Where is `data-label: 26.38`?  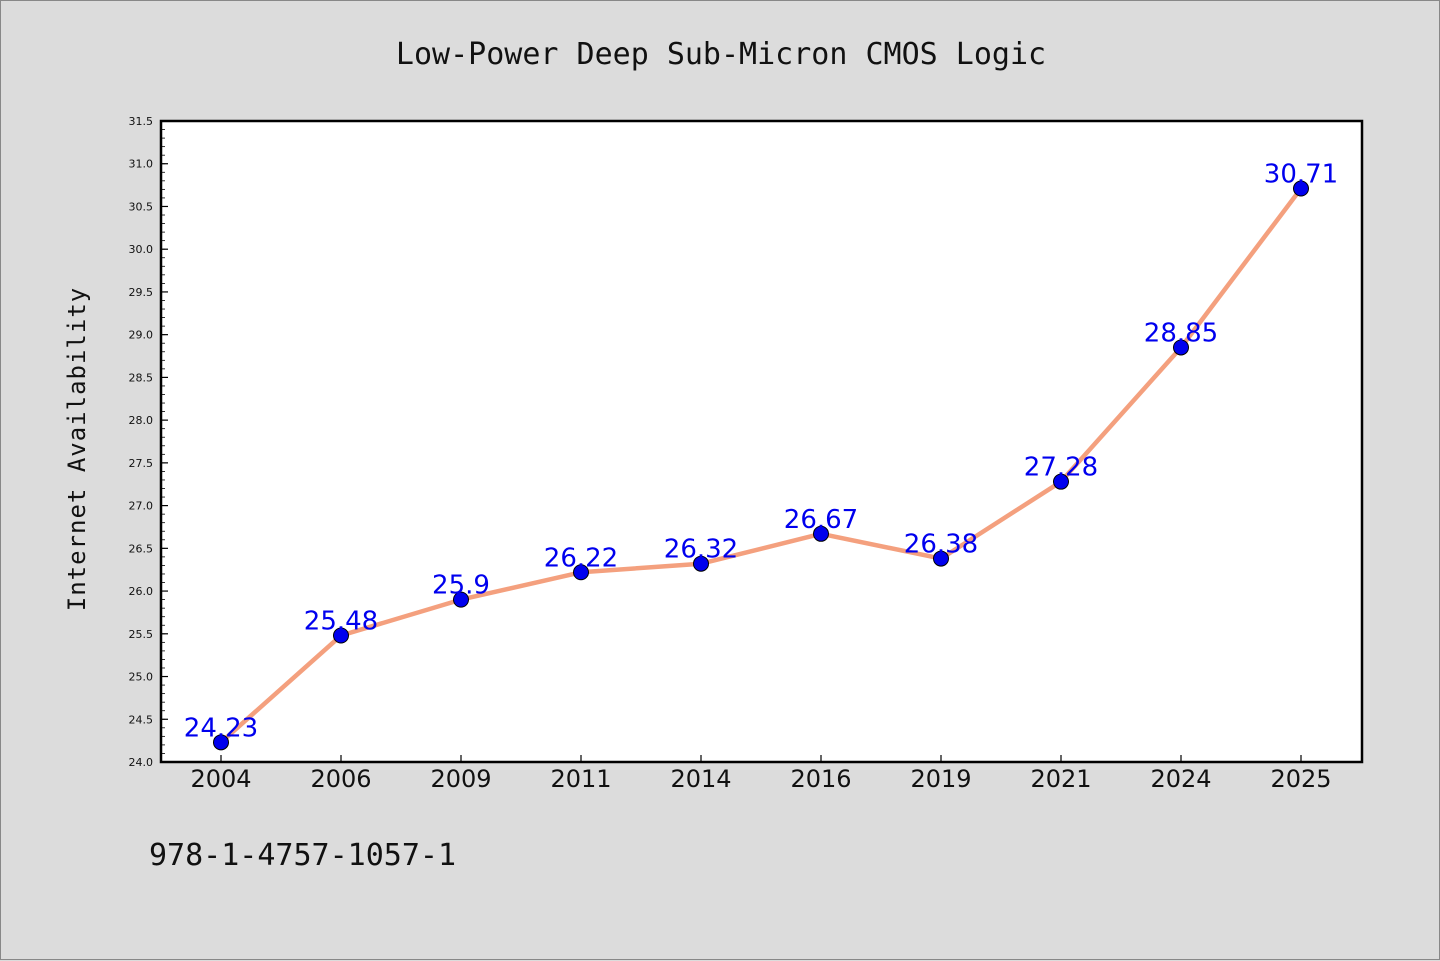
data-label: 26.38 is located at coordinates (941, 545).